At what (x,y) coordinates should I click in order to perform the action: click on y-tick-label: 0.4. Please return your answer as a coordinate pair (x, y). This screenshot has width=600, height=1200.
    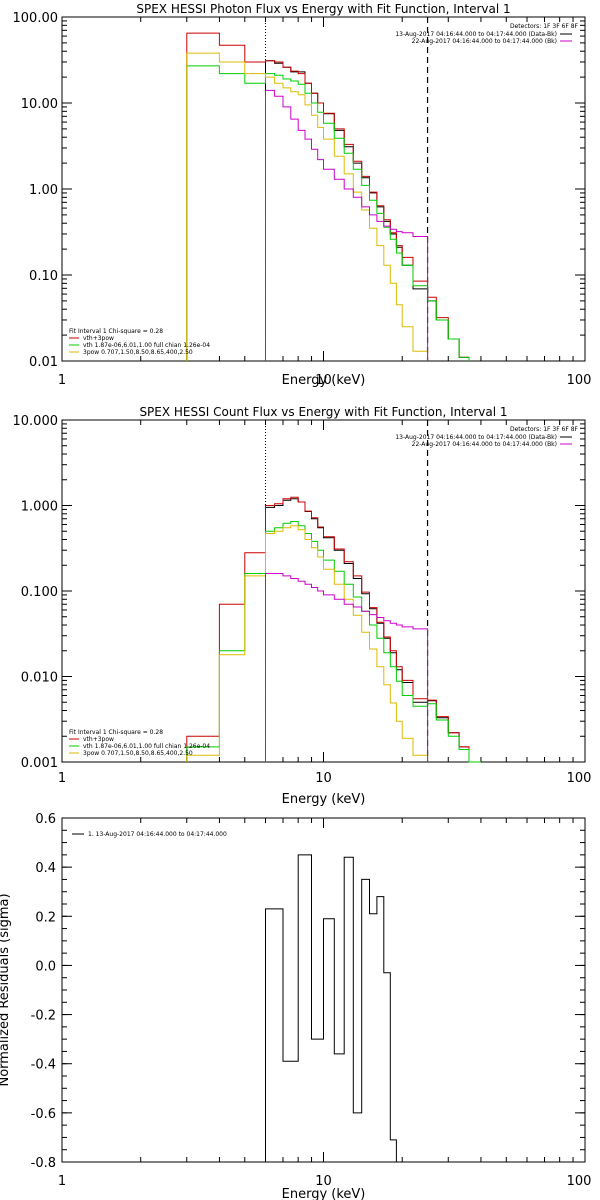
    Looking at the image, I should click on (45, 868).